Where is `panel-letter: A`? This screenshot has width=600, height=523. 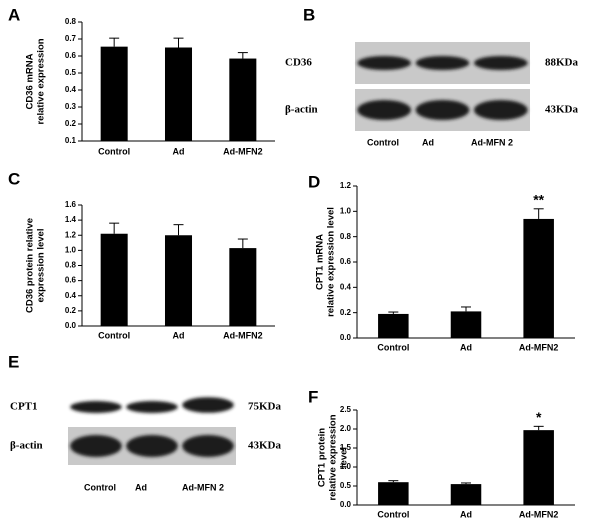 panel-letter: A is located at coordinates (14, 14).